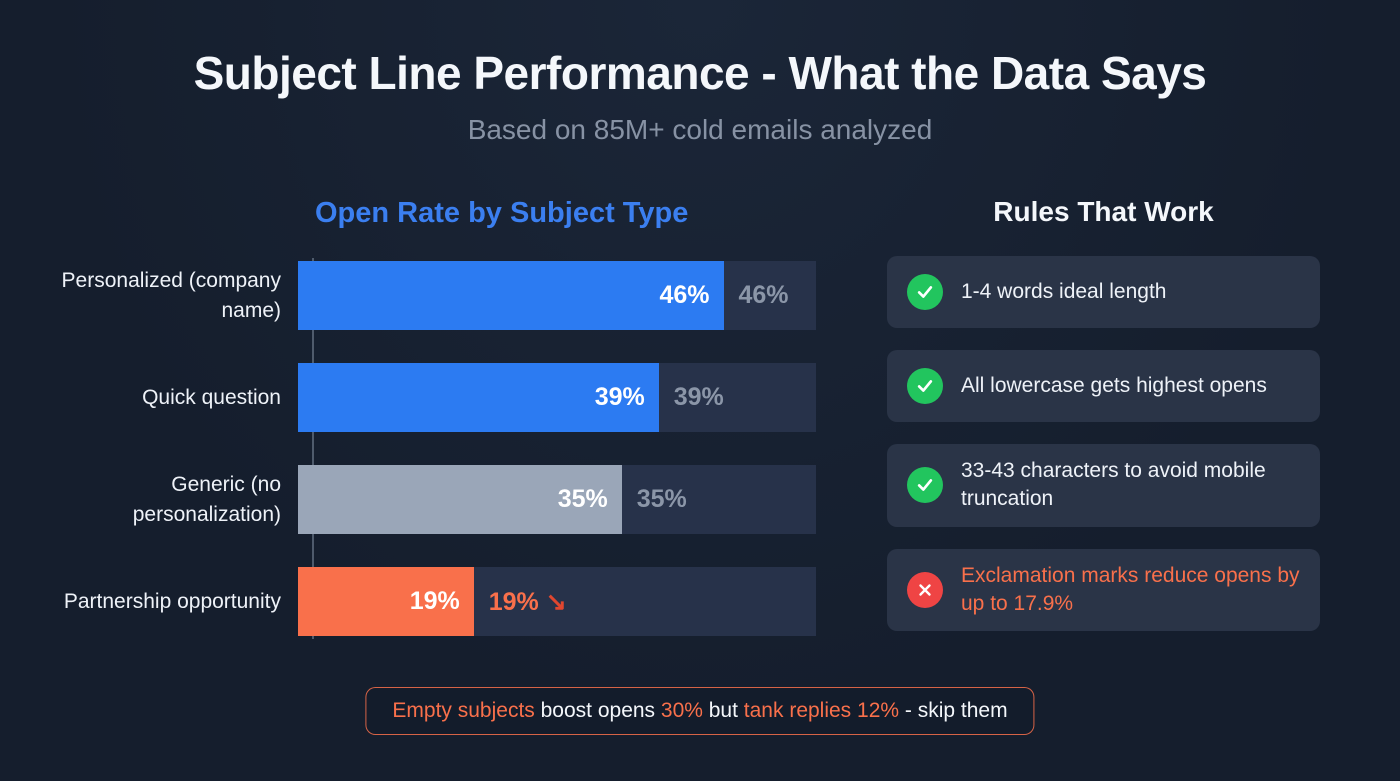  What do you see at coordinates (681, 710) in the screenshot?
I see `callout-segment: 30%` at bounding box center [681, 710].